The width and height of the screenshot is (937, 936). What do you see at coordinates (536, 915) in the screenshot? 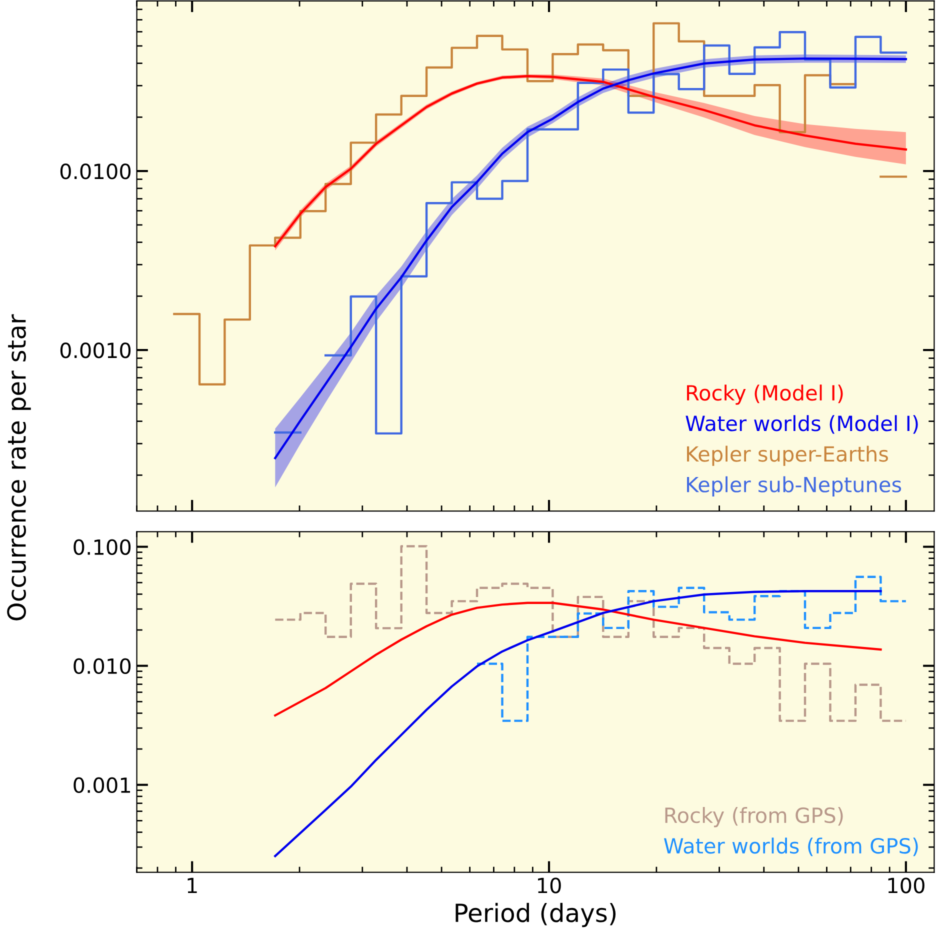
I see `x-axis-title: Period (days)` at bounding box center [536, 915].